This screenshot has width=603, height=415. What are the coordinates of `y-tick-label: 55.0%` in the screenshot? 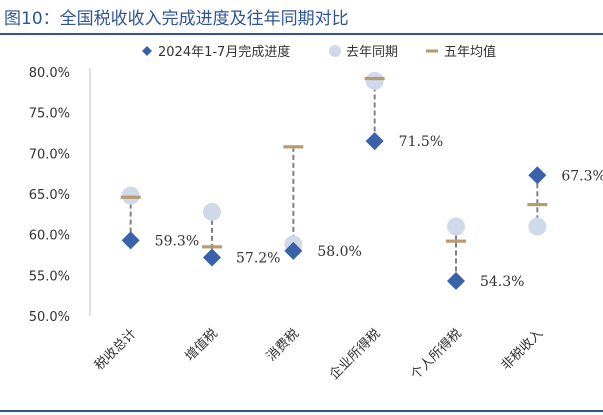 It's located at (49, 276).